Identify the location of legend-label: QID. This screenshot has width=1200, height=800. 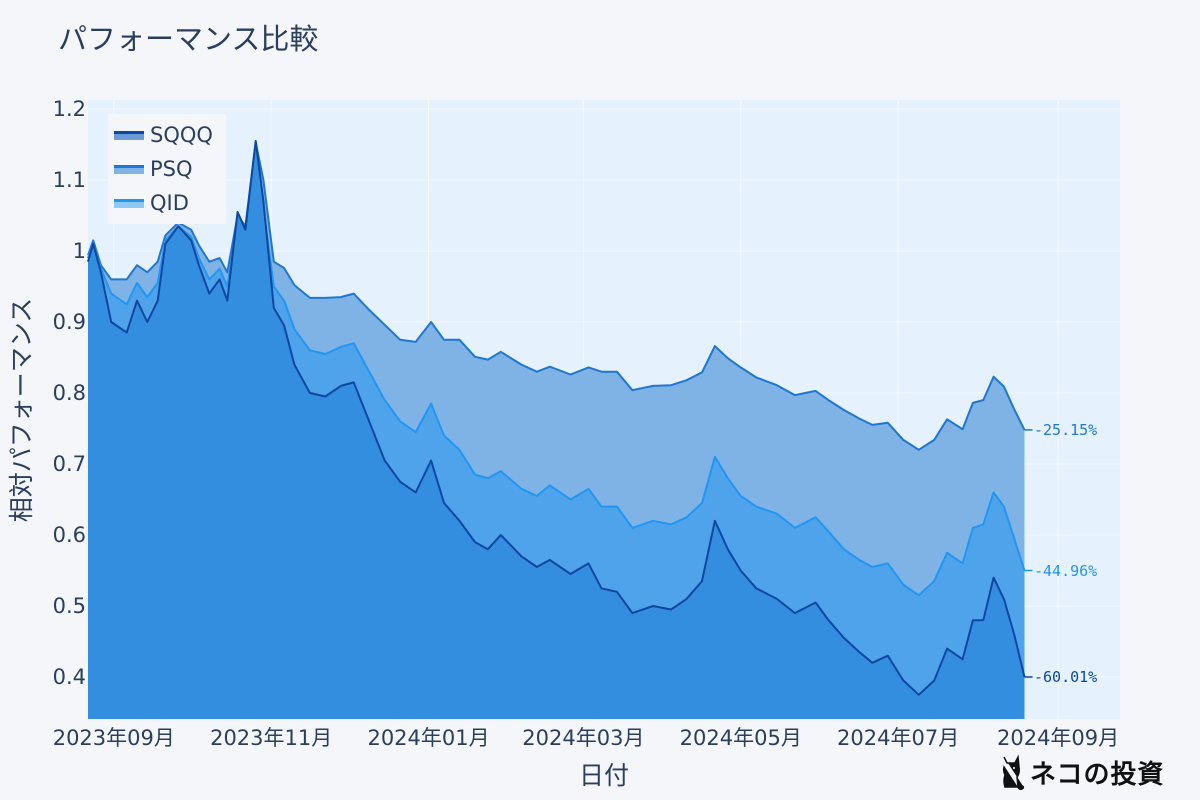
(169, 203).